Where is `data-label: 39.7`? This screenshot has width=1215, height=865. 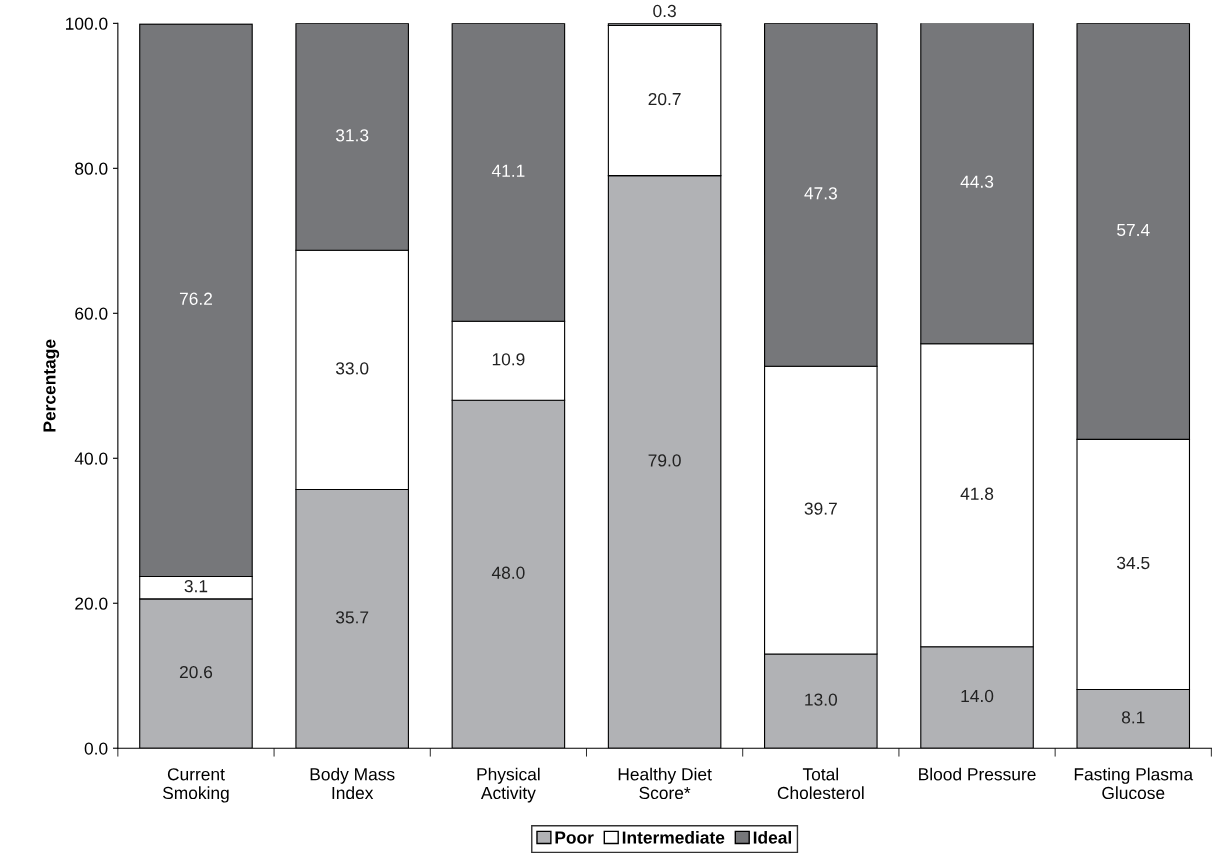 data-label: 39.7 is located at coordinates (820, 508).